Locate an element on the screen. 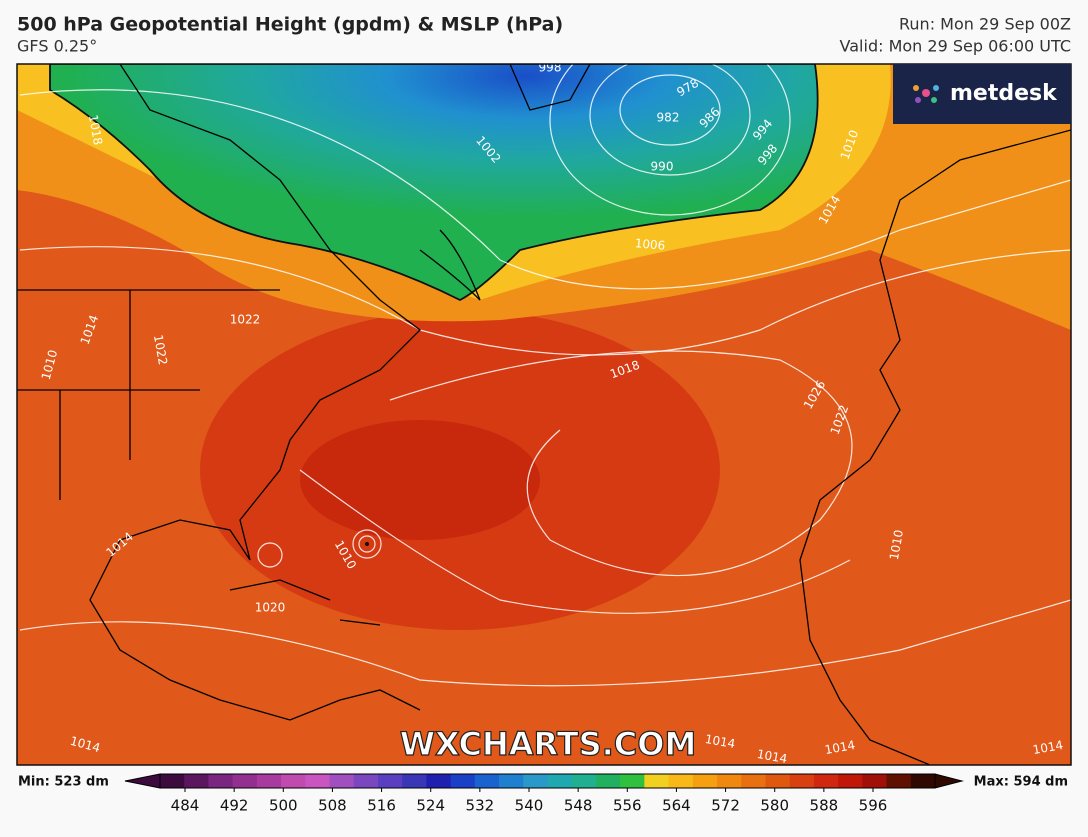  colorbar-tick-label: 596 is located at coordinates (873, 806).